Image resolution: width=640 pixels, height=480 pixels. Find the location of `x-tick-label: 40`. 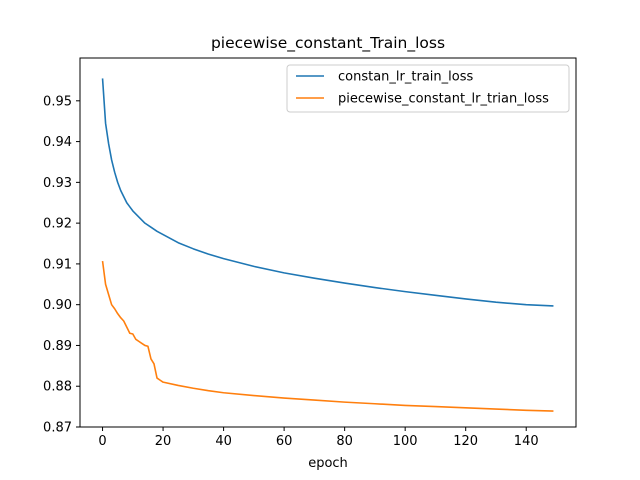

x-tick-label: 40 is located at coordinates (223, 441).